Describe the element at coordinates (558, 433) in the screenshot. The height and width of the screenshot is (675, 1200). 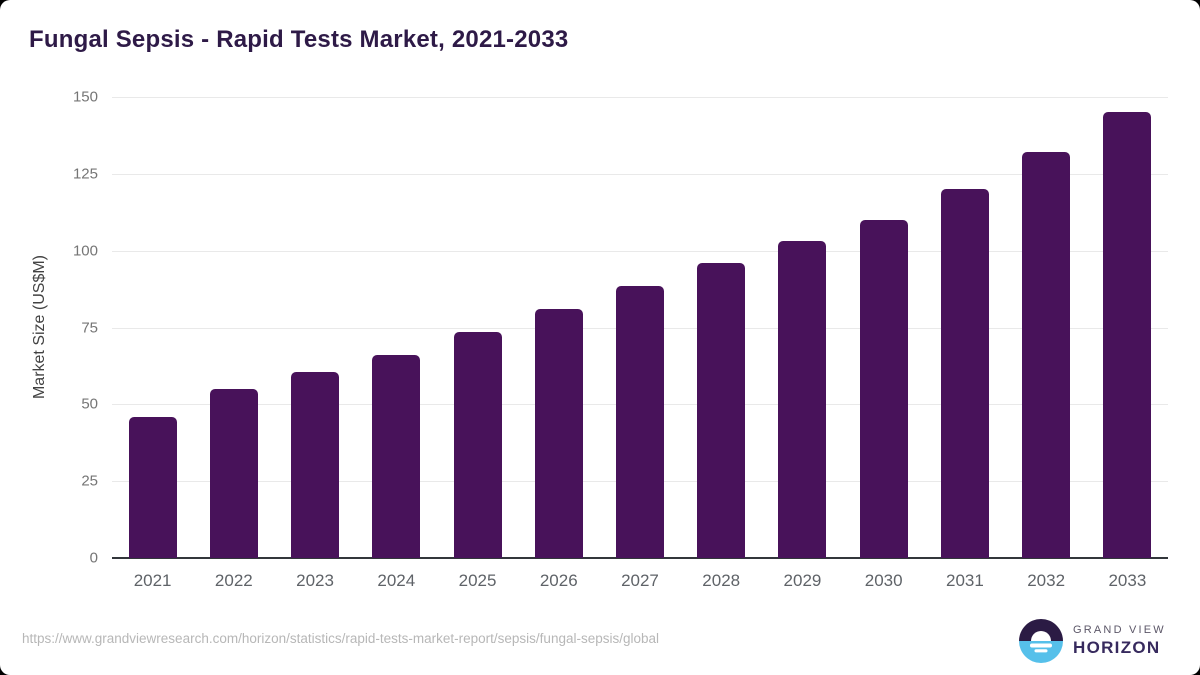
I see `bar-2026` at that location.